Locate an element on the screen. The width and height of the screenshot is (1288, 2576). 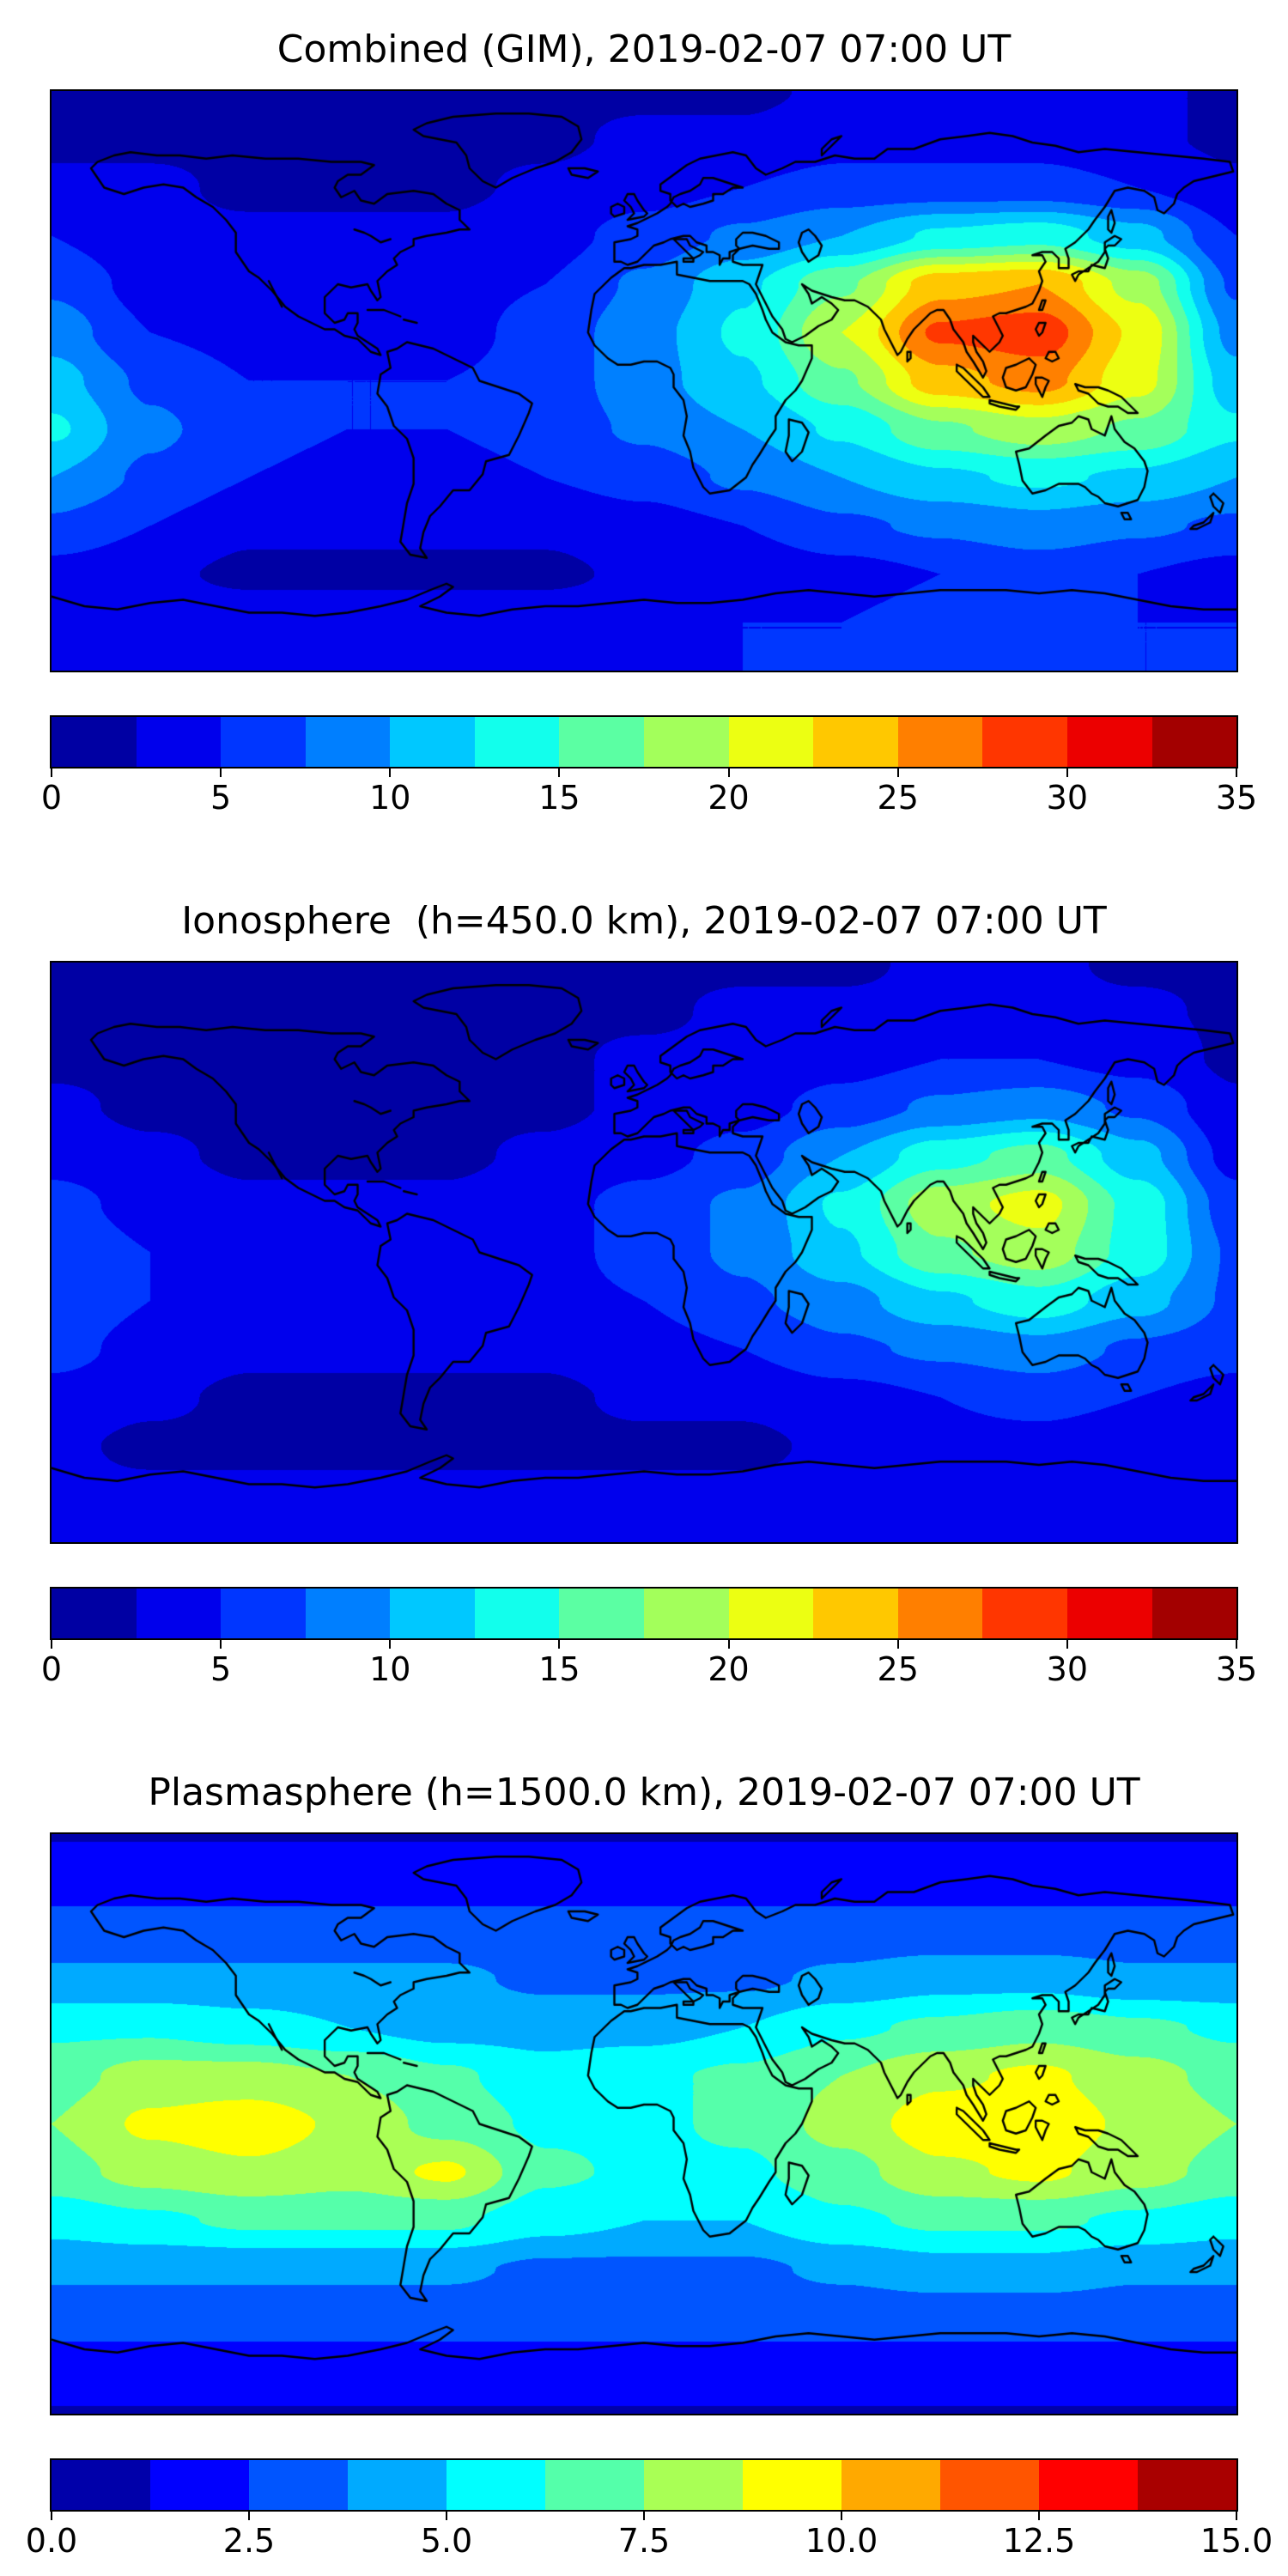
colorbar-plasmasphere is located at coordinates (644, 2485).